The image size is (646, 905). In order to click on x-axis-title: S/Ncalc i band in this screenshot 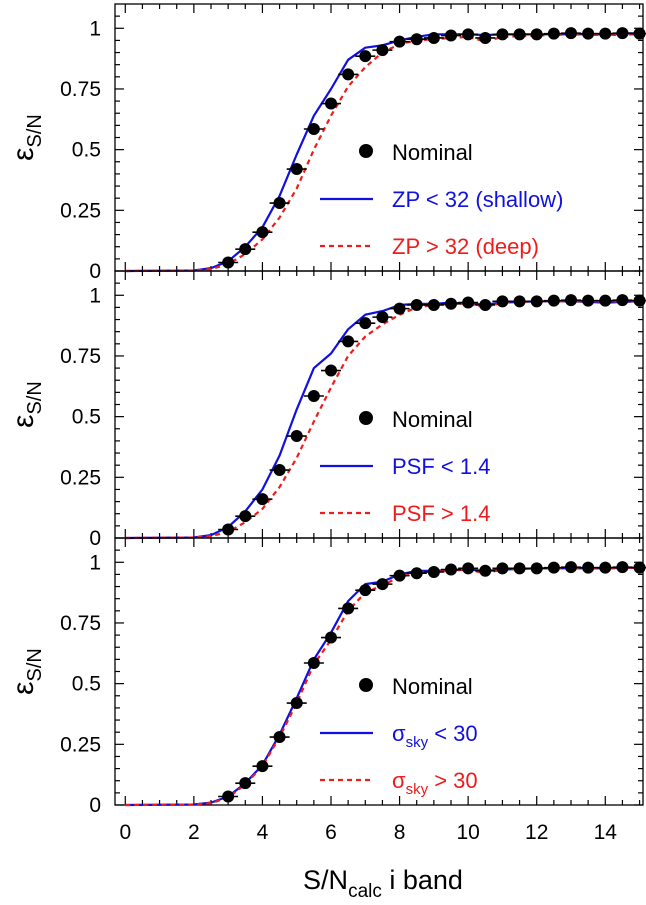, I will do `click(383, 883)`.